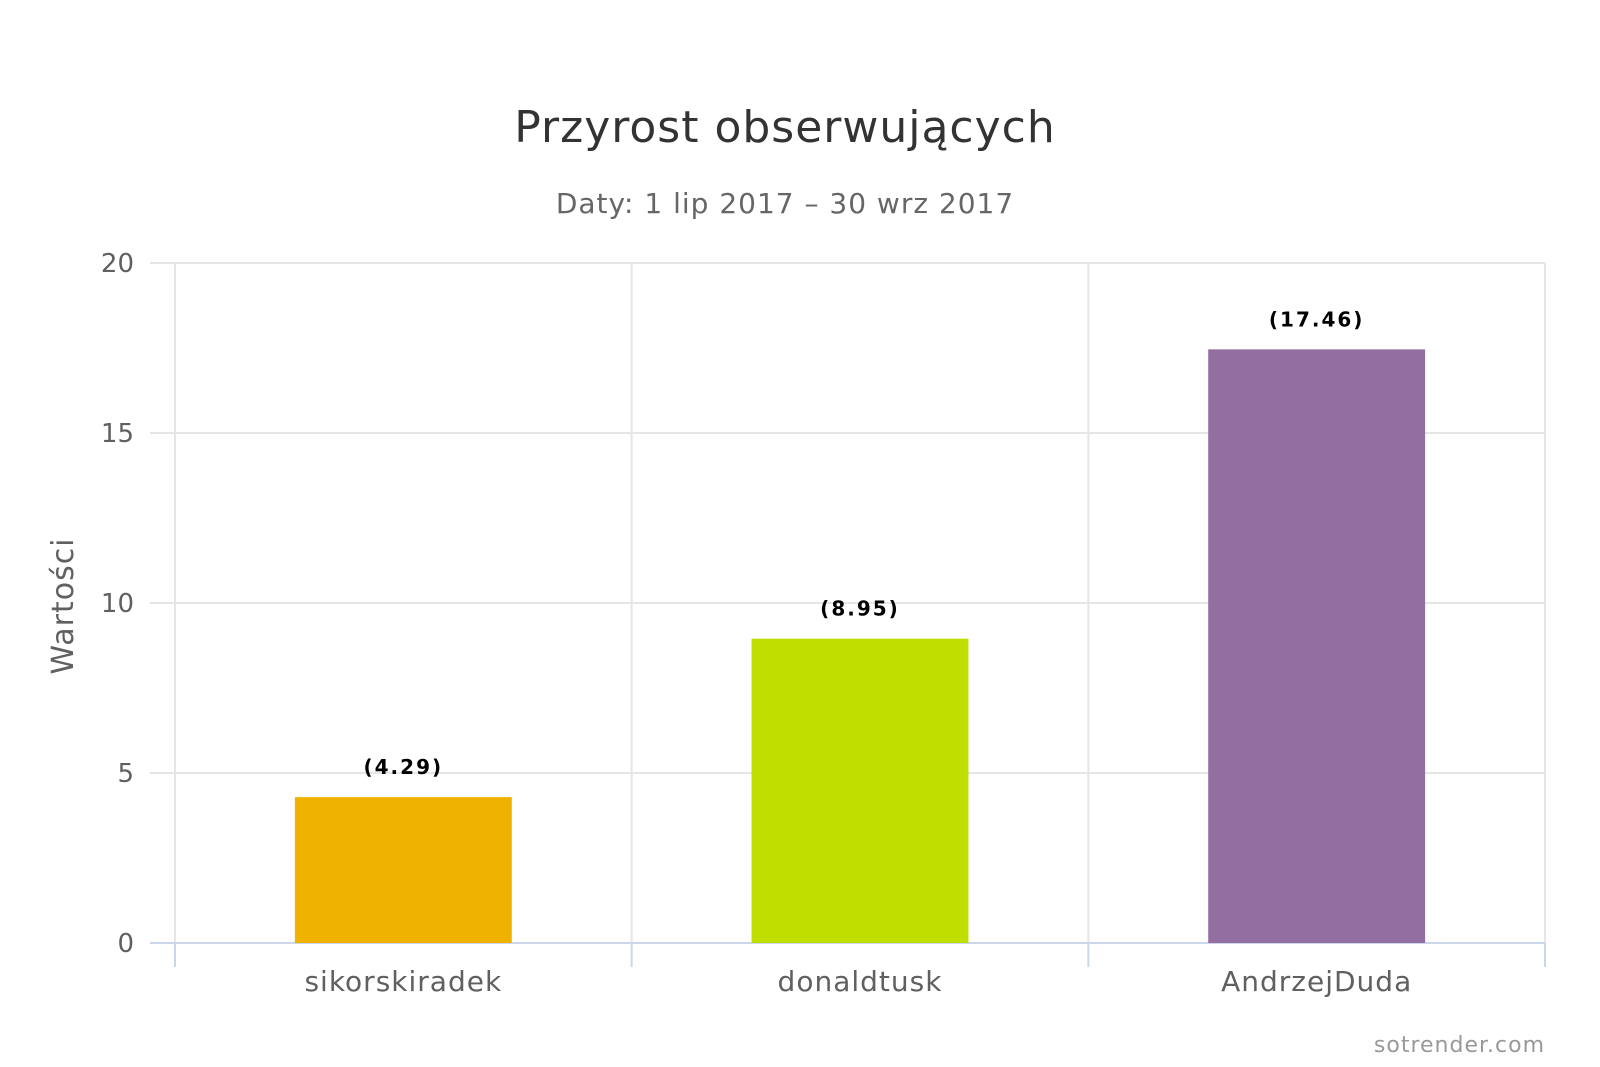  What do you see at coordinates (860, 981) in the screenshot?
I see `x-tick-label: donaldtusk` at bounding box center [860, 981].